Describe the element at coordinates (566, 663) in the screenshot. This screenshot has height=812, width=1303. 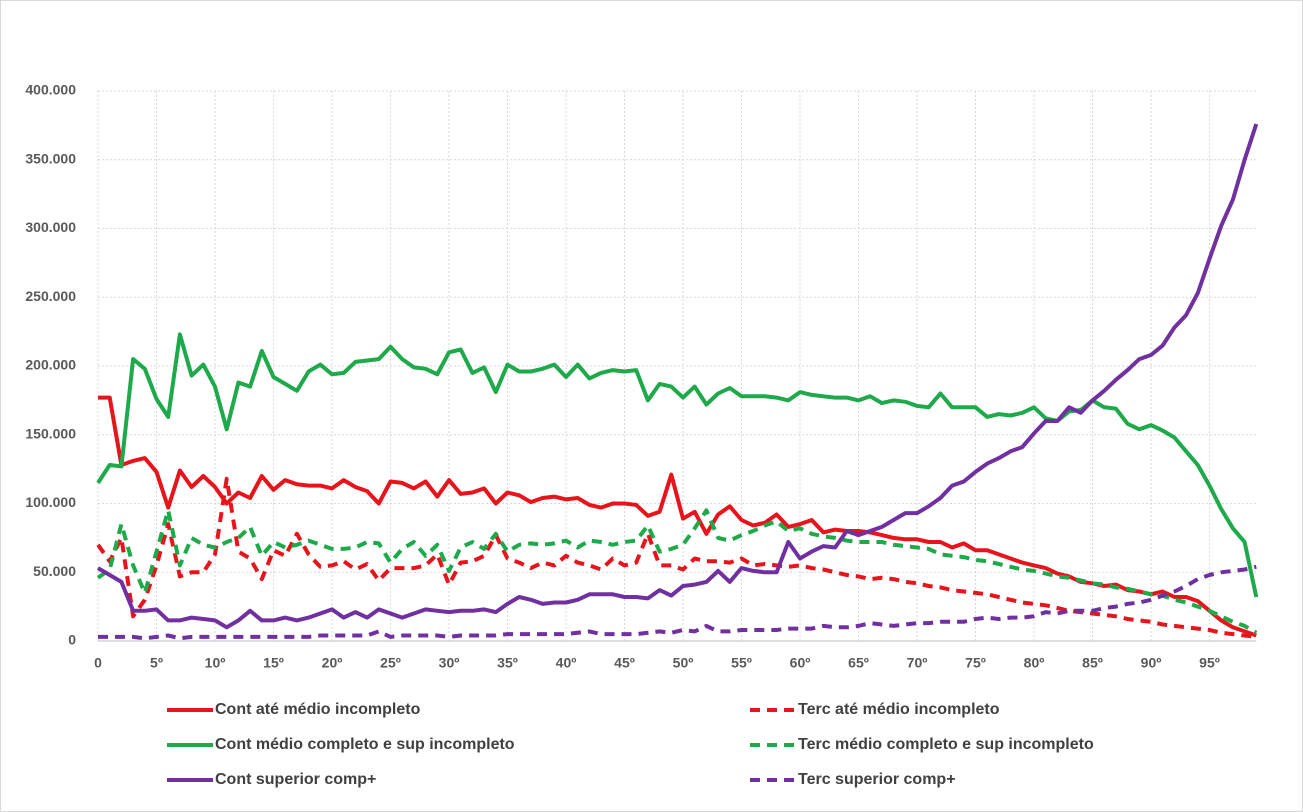
I see `x-tick-label: 40º` at that location.